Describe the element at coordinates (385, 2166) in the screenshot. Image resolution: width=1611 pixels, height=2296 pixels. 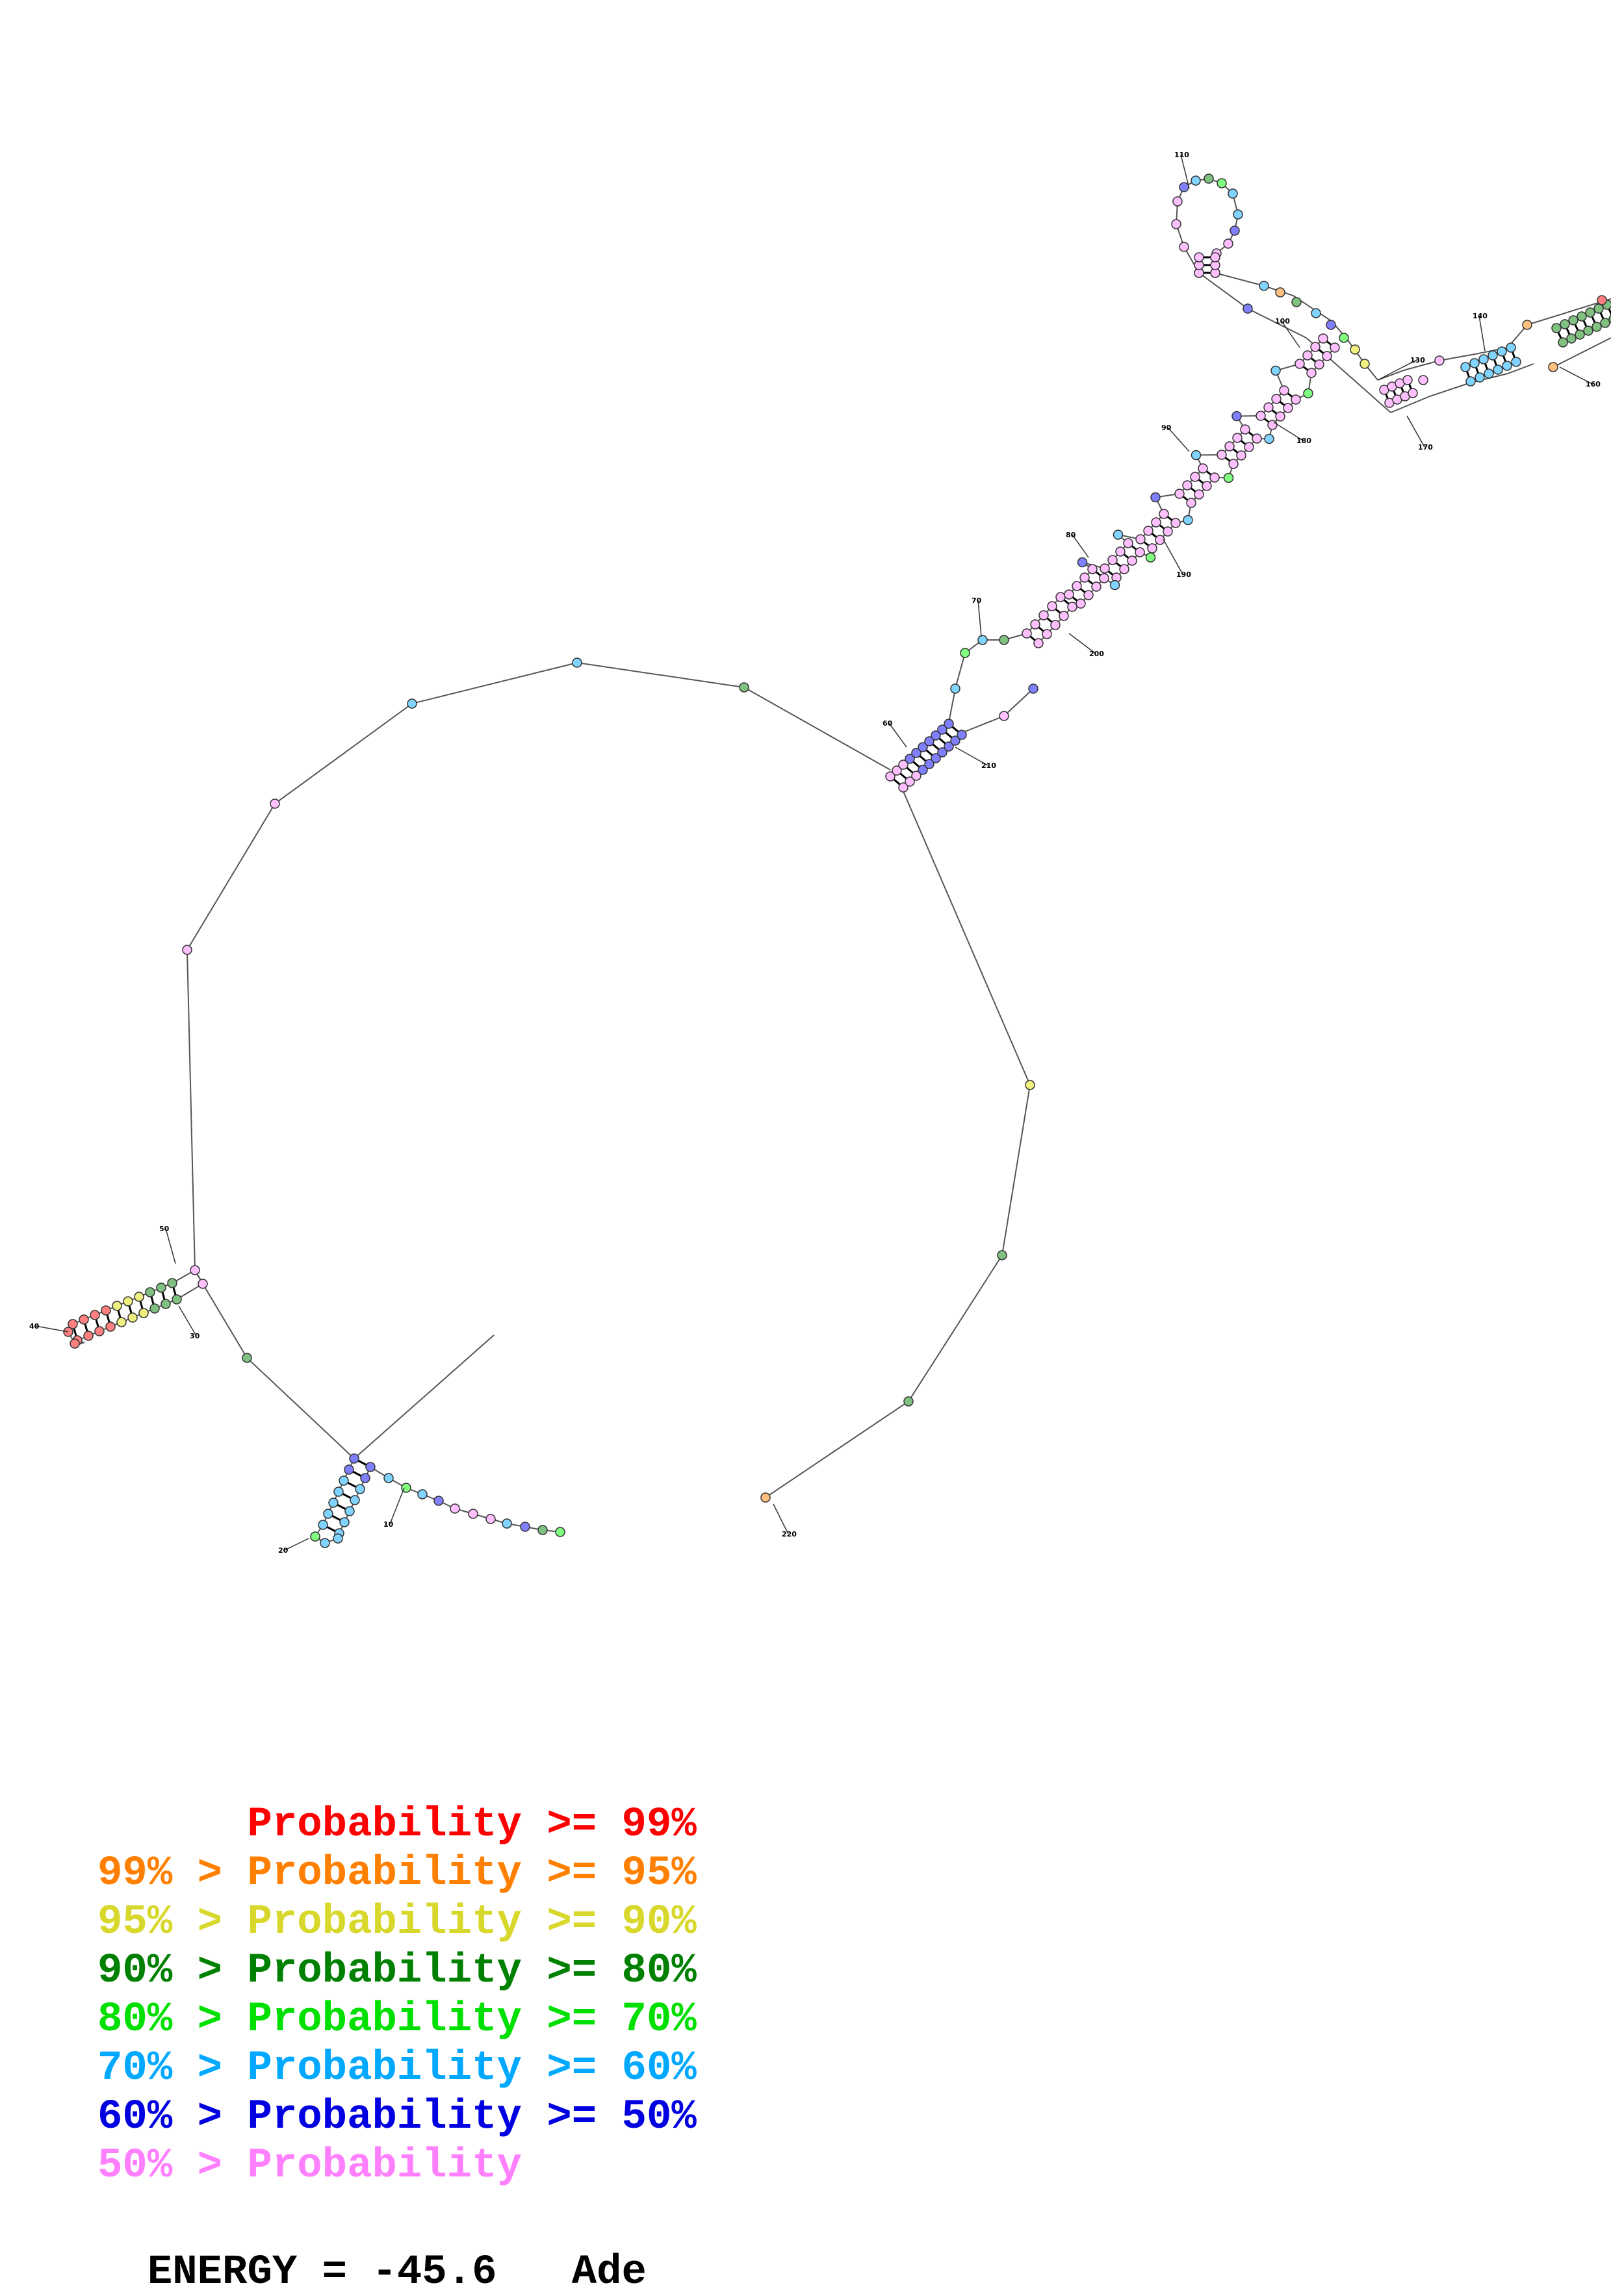
I see `legend-text: Probability` at that location.